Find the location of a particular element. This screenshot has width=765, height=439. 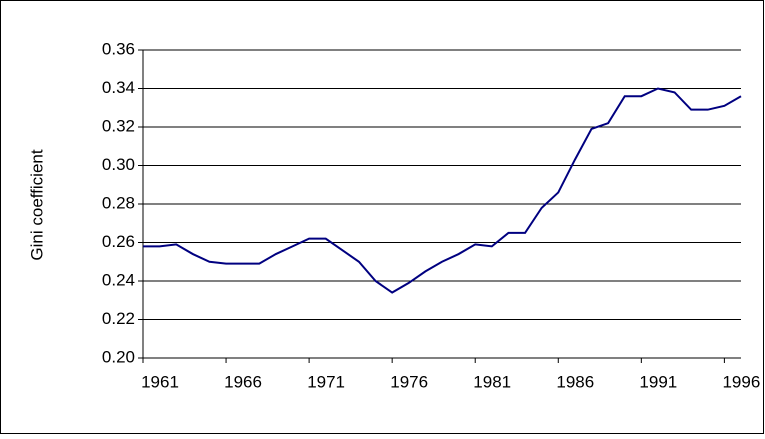

y-tick-label: 0.20 is located at coordinates (118, 356).